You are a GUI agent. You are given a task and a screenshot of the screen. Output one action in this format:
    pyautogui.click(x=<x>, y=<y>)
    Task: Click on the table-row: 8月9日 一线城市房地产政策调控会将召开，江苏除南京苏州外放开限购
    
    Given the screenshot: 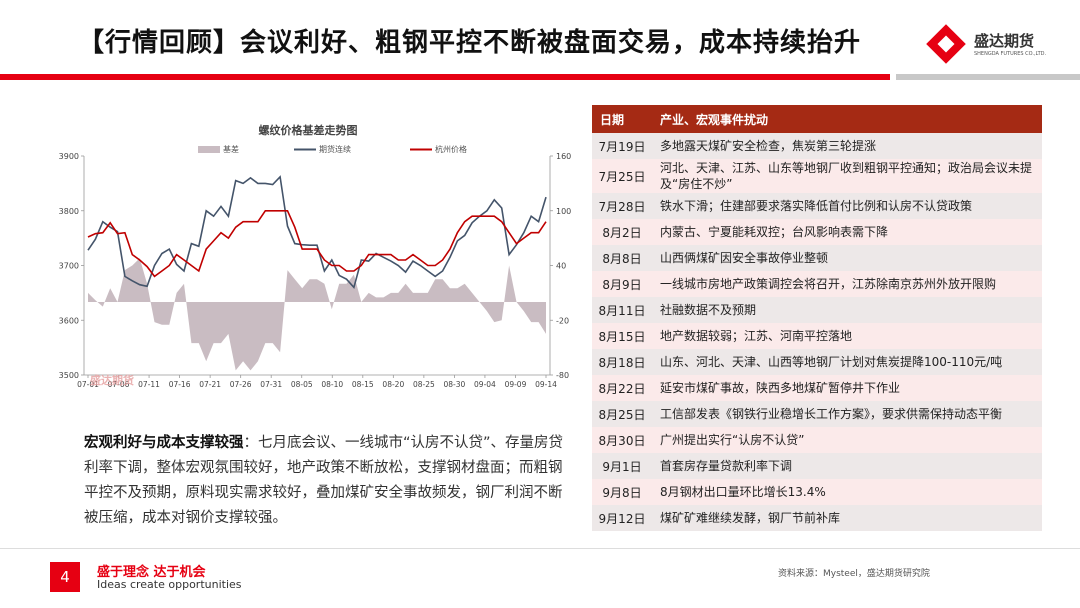 What is the action you would take?
    pyautogui.click(x=817, y=284)
    